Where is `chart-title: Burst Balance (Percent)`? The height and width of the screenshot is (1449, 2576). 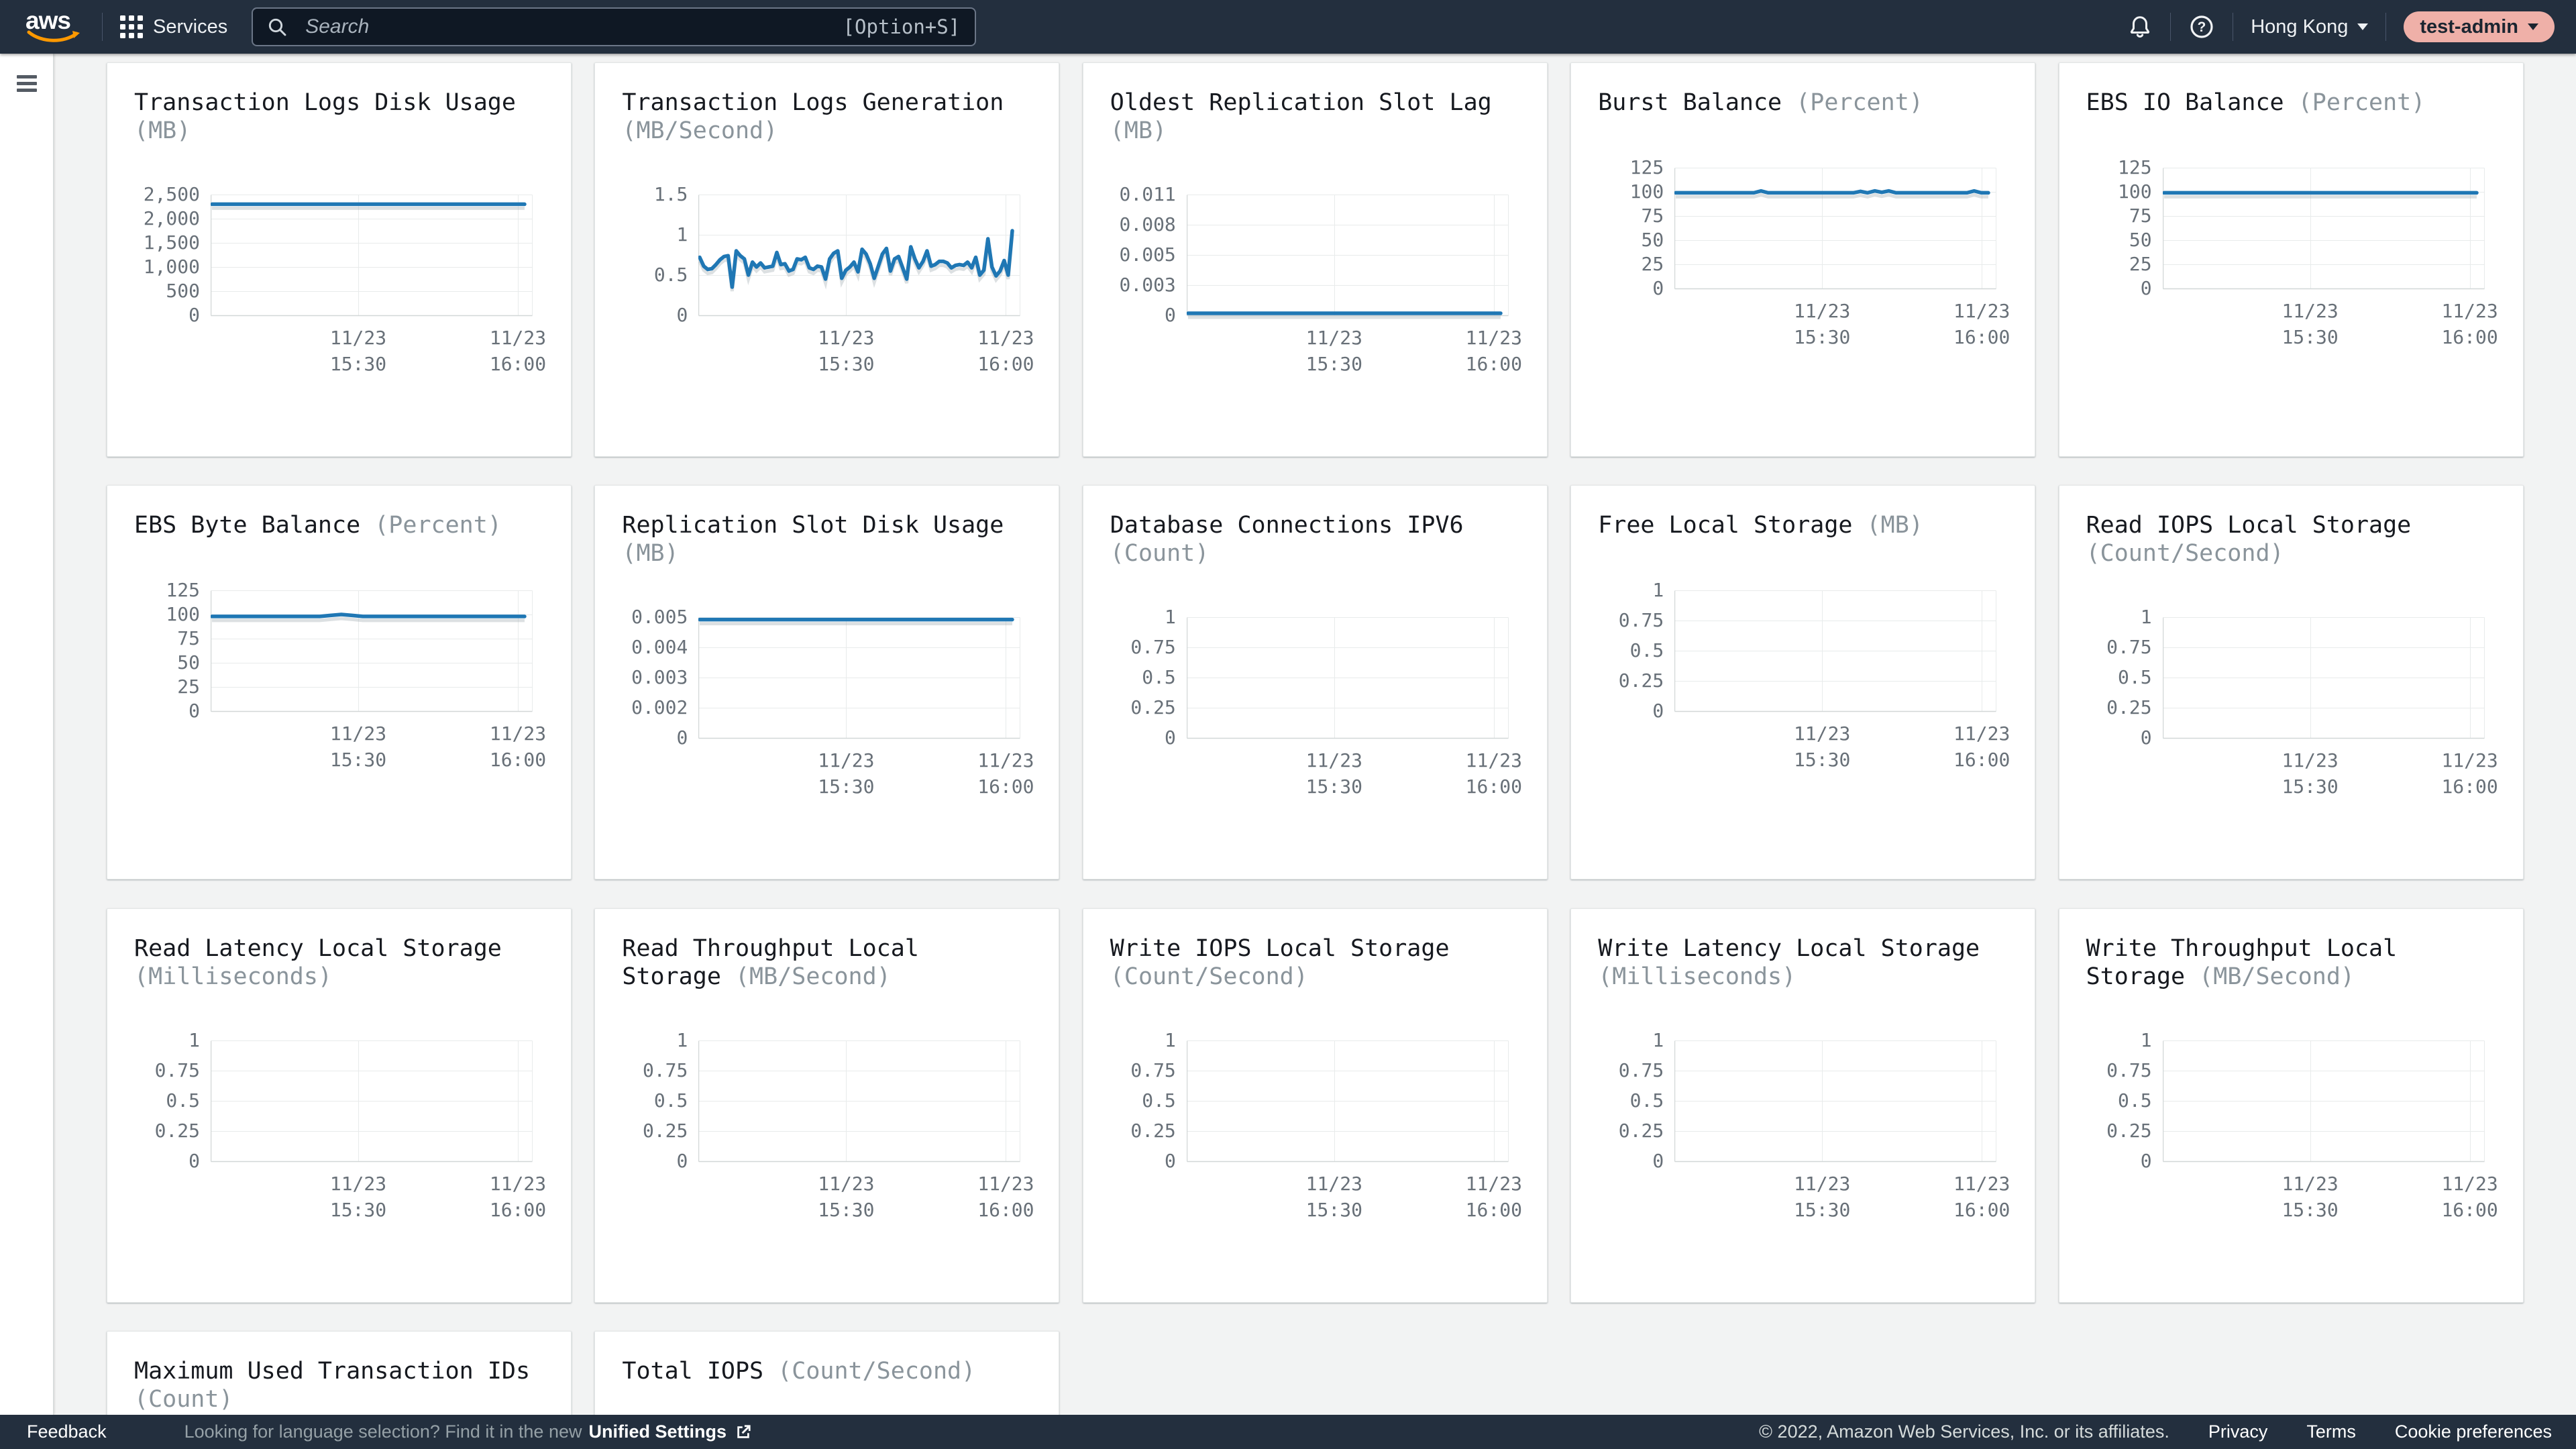 chart-title: Burst Balance (Percent) is located at coordinates (1760, 102).